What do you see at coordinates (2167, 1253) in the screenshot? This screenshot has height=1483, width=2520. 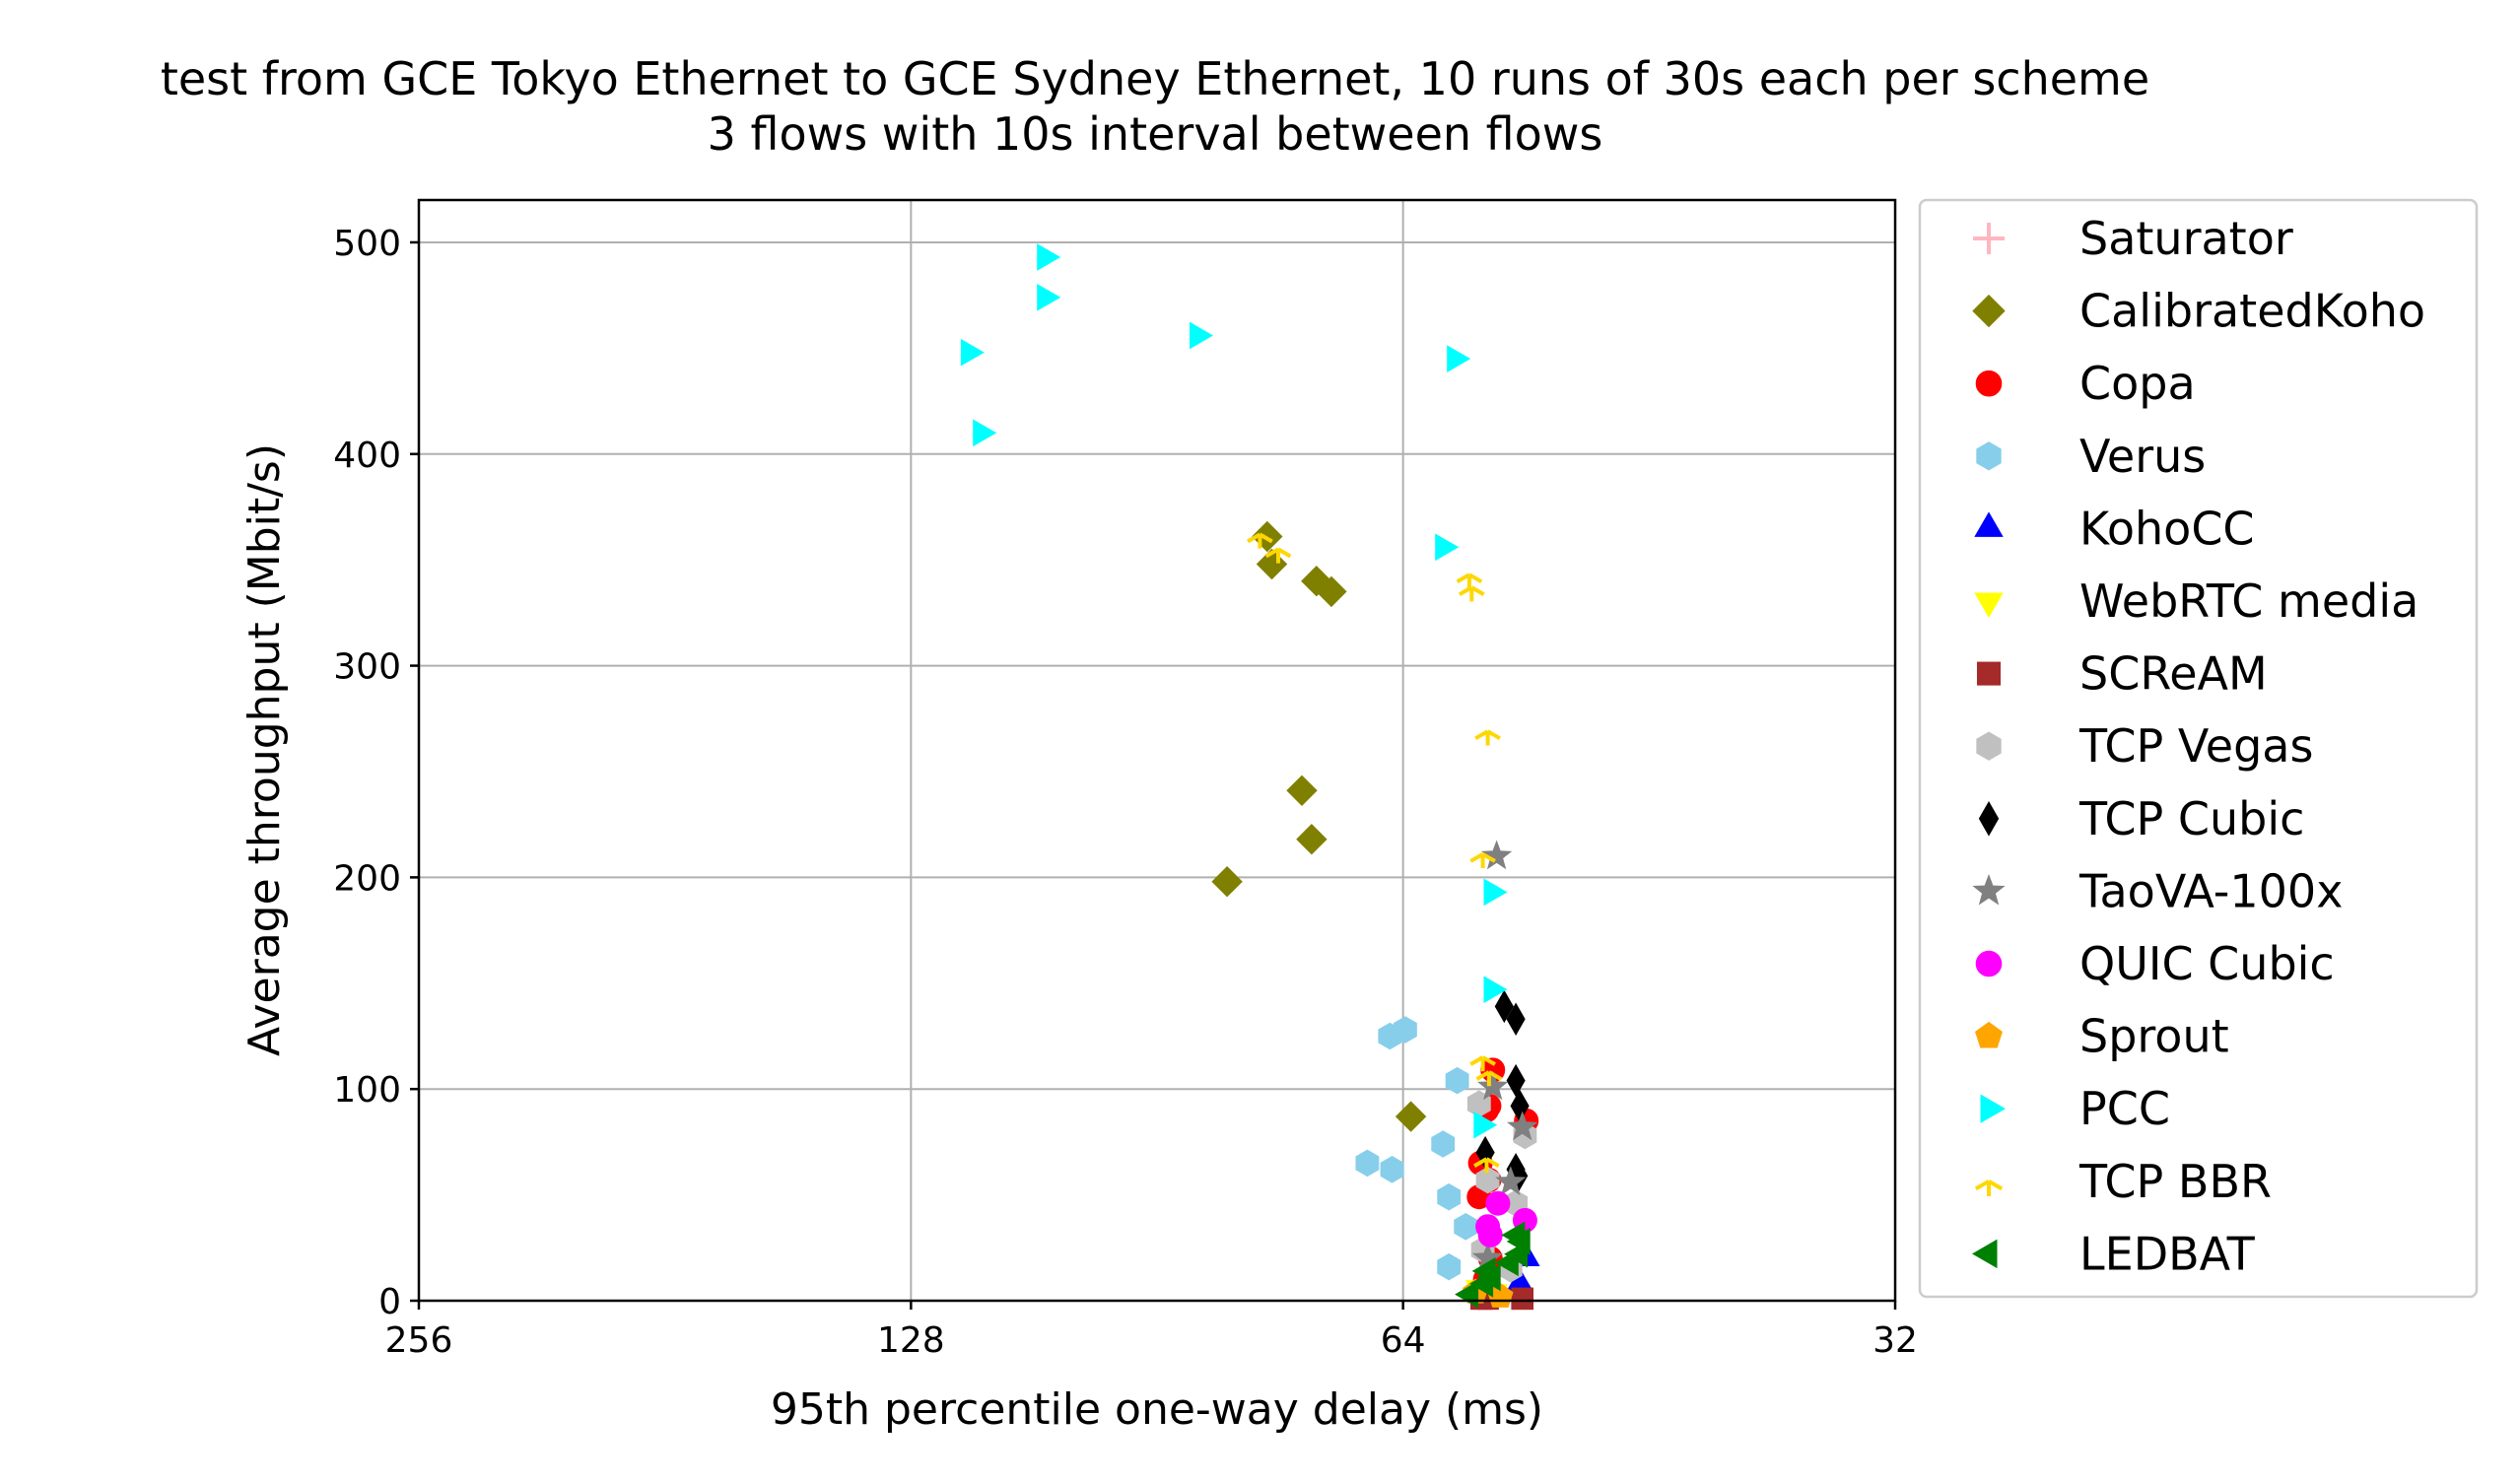 I see `legend-label-ledbat: LEDBAT` at bounding box center [2167, 1253].